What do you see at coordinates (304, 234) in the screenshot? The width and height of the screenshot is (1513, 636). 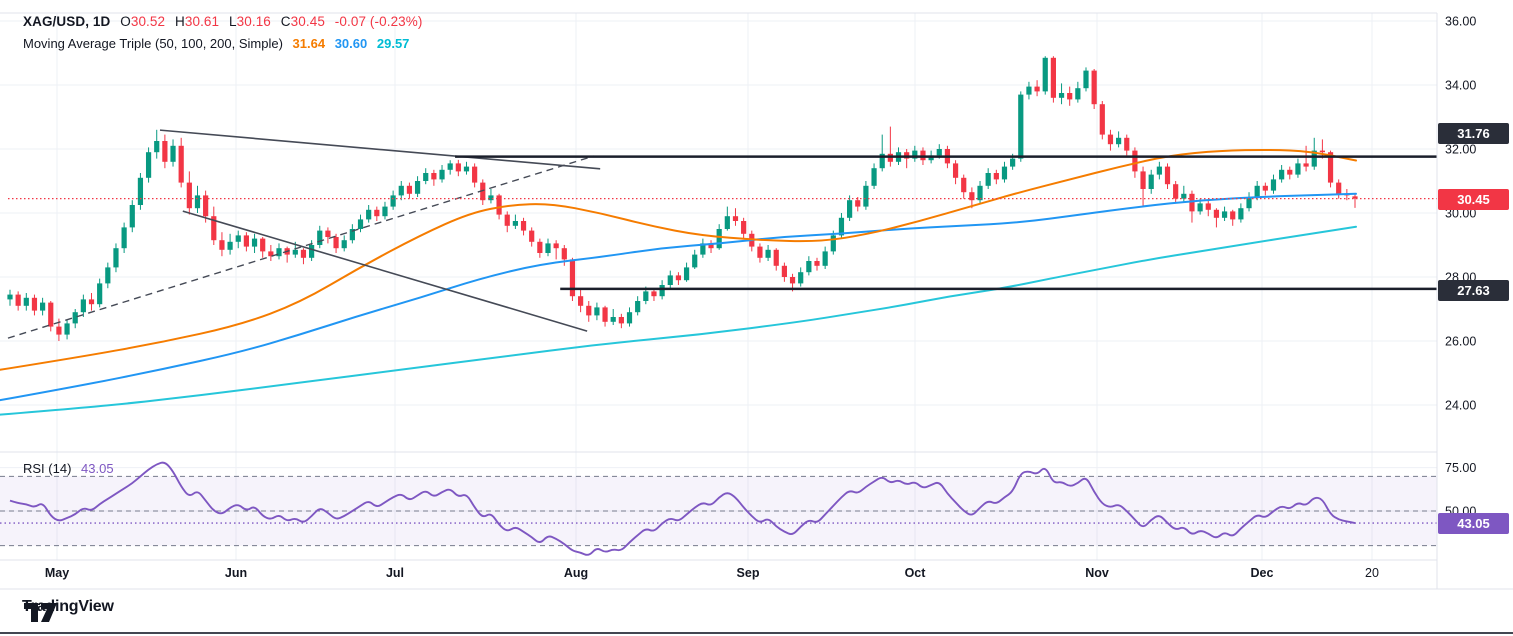 I see `trend-lines` at bounding box center [304, 234].